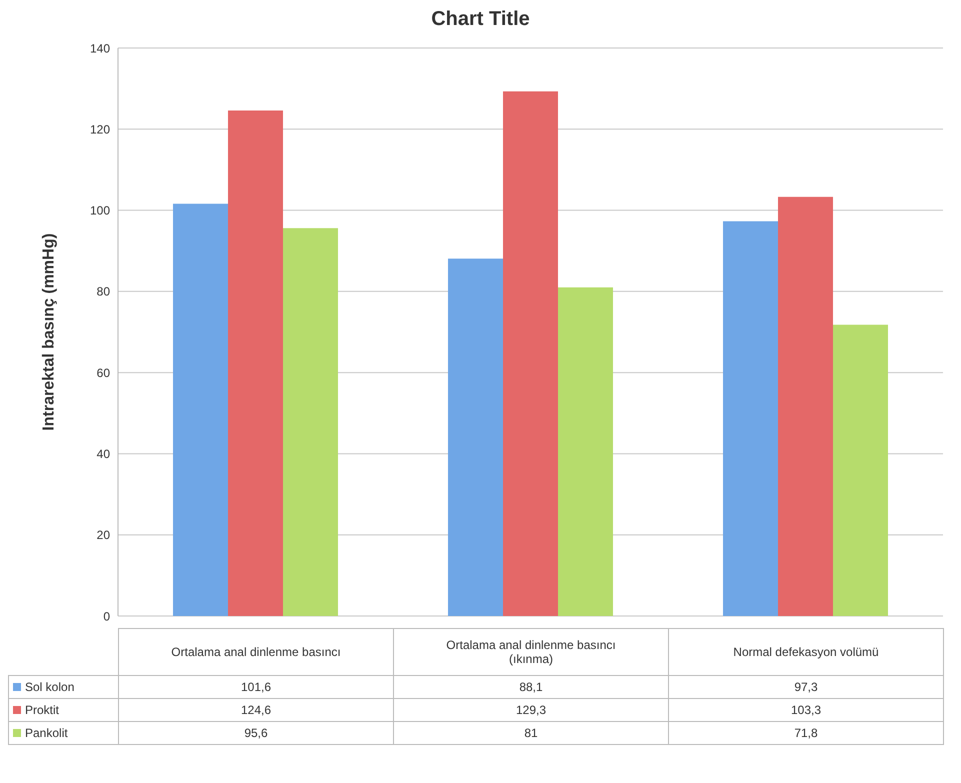  What do you see at coordinates (806, 652) in the screenshot?
I see `x-tick-label: Normal defekasyon volümü` at bounding box center [806, 652].